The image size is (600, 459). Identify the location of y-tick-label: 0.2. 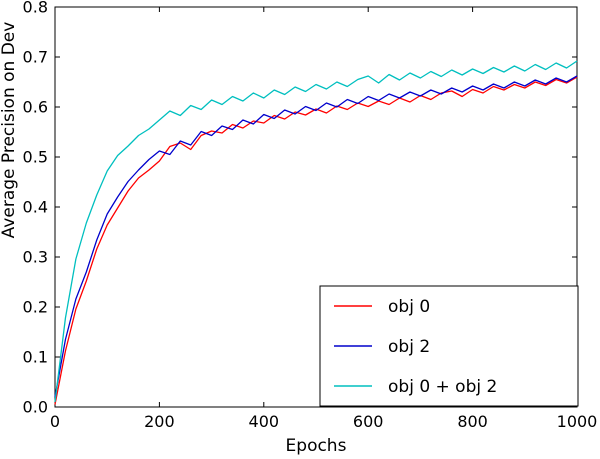
(35, 307).